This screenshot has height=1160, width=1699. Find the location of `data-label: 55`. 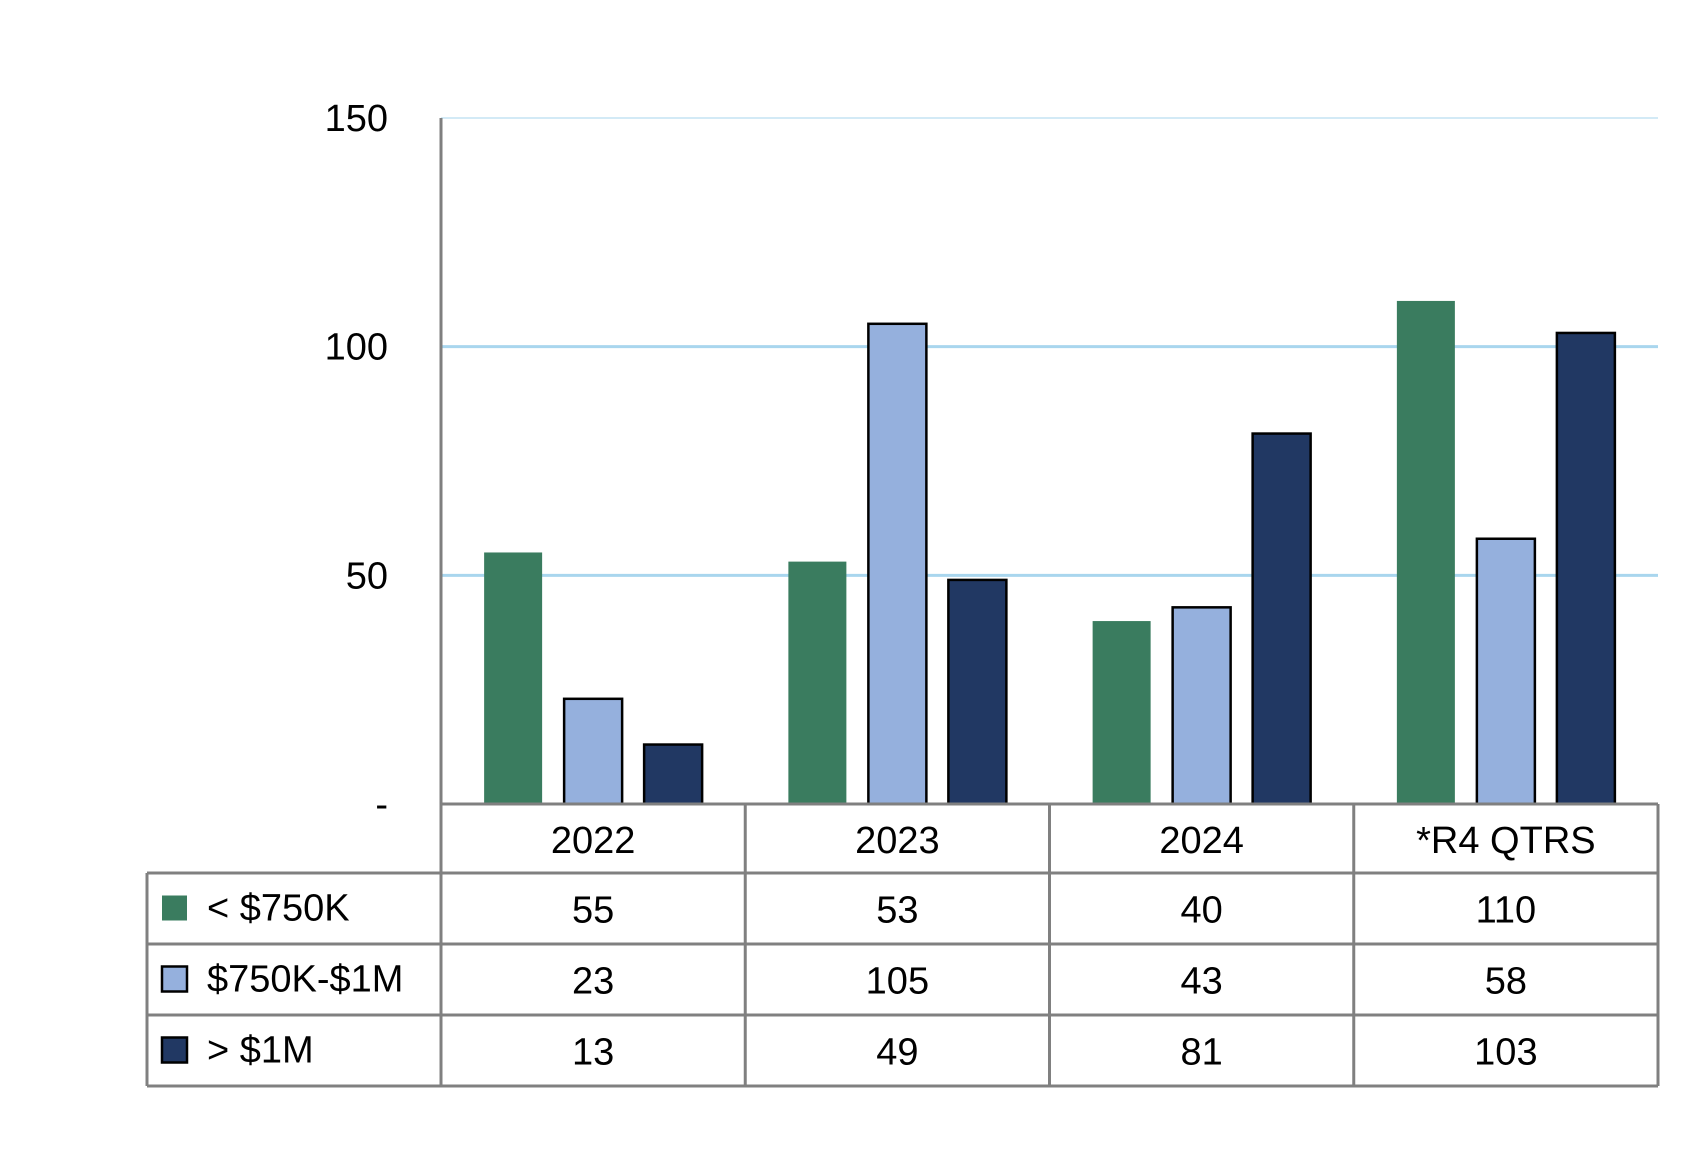

data-label: 55 is located at coordinates (593, 911).